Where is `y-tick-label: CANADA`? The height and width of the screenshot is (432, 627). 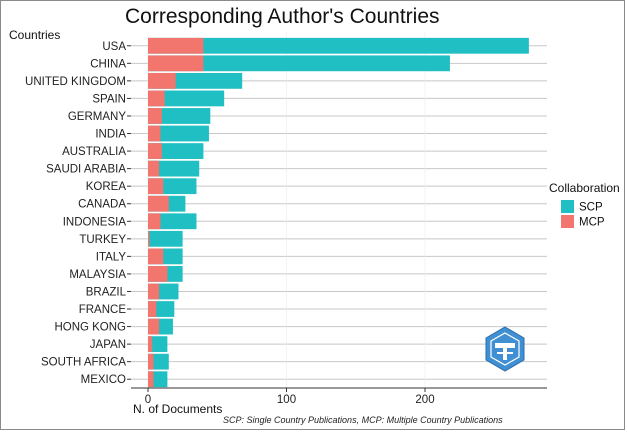 y-tick-label: CANADA is located at coordinates (102, 205).